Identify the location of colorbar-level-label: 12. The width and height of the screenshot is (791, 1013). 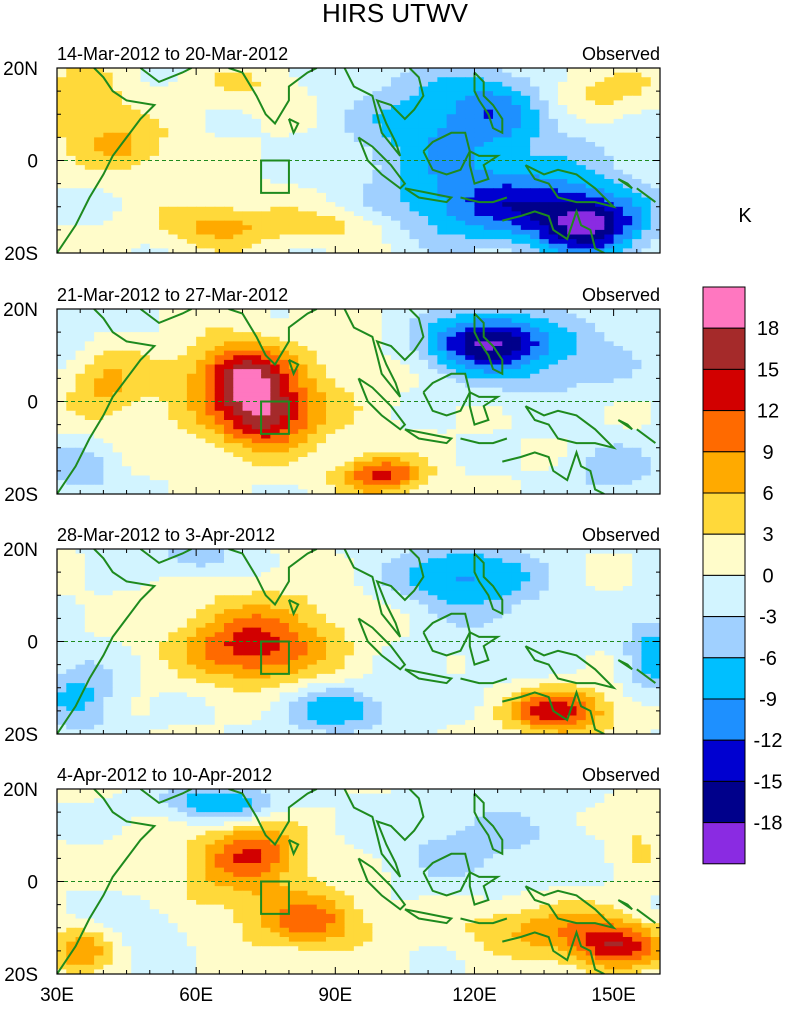
(768, 412).